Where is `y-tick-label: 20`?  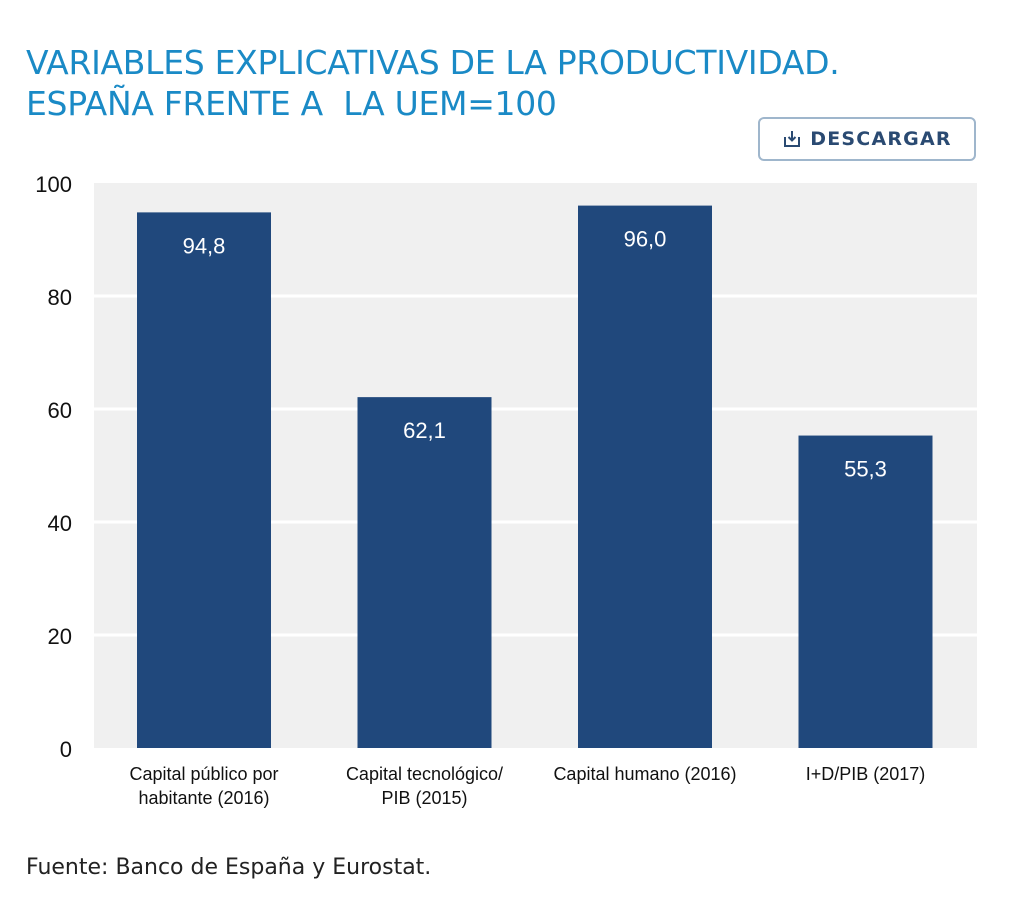
y-tick-label: 20 is located at coordinates (60, 636).